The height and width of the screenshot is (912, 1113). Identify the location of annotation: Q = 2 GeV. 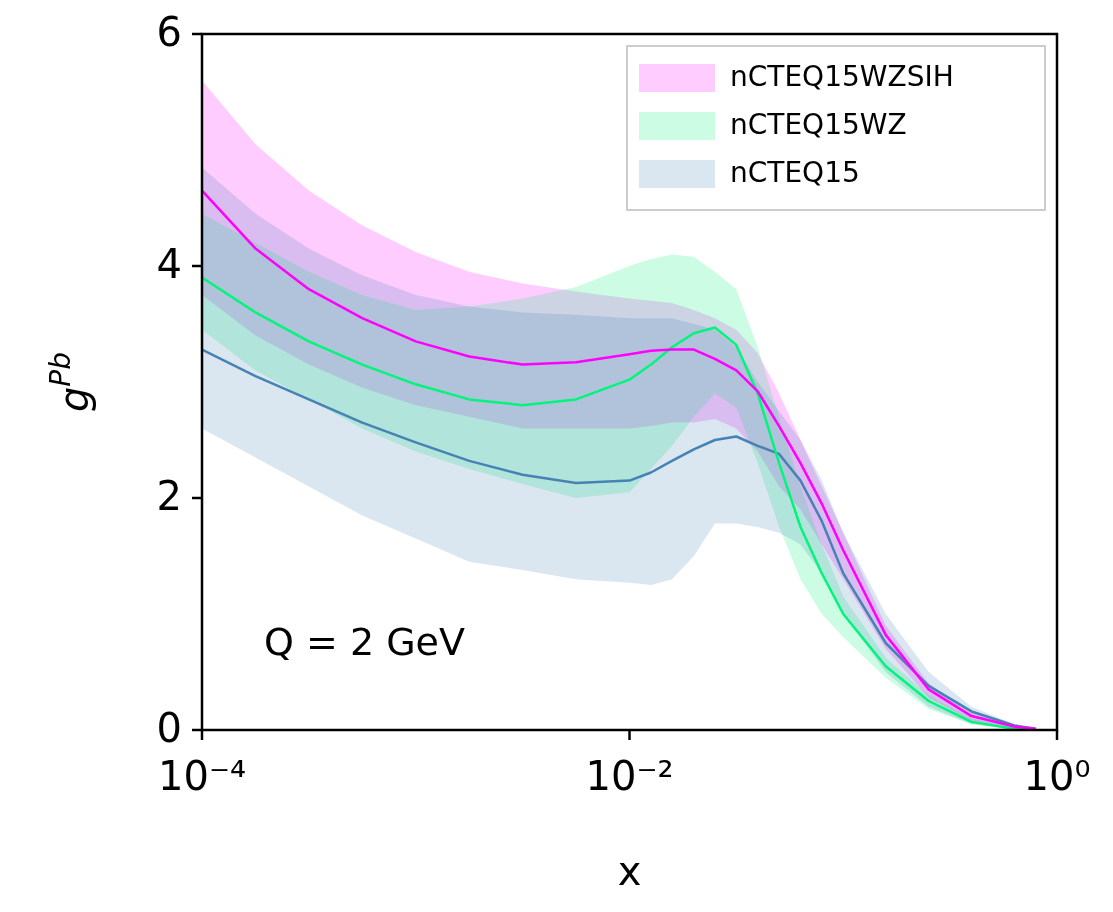
(364, 642).